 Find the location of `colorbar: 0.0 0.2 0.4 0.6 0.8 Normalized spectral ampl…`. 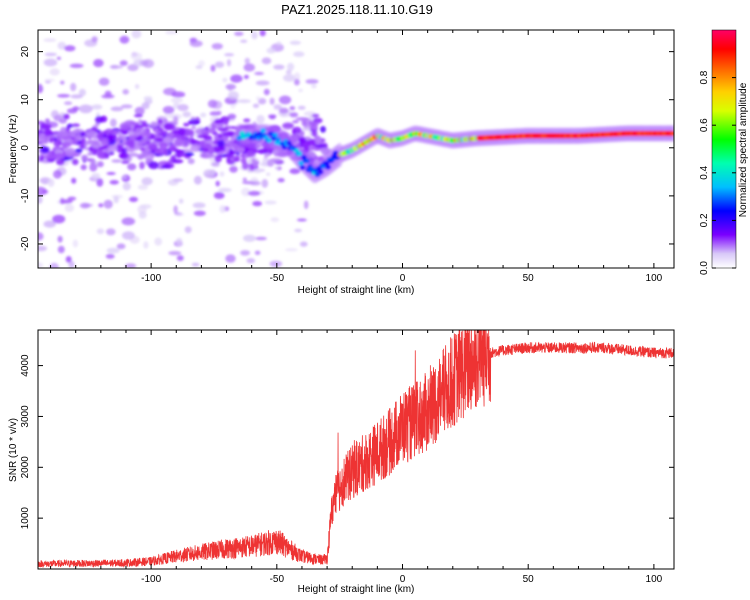

colorbar: 0.0 0.2 0.4 0.6 0.8 Normalized spectral ampl… is located at coordinates (724, 152).